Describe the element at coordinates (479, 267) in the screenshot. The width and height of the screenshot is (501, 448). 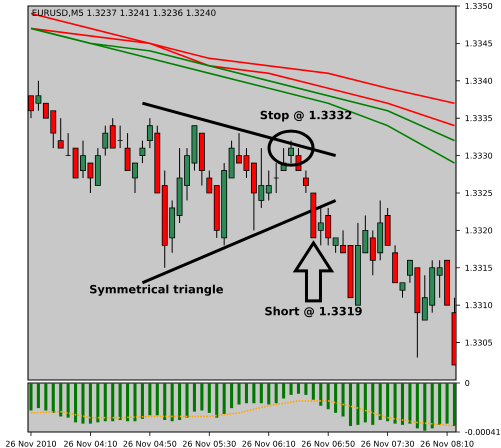
I see `y-tick-label: 1.3315` at that location.